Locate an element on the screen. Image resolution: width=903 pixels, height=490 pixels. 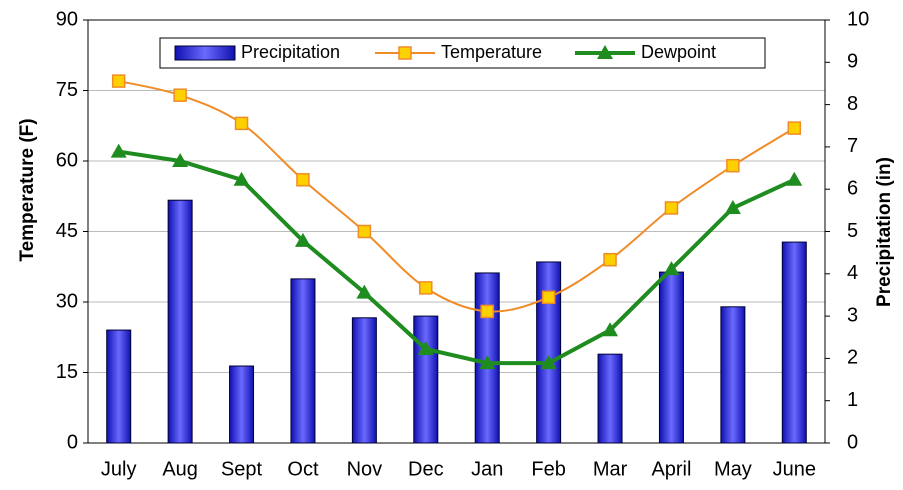
y2-tick-label: 9 is located at coordinates (852, 62).